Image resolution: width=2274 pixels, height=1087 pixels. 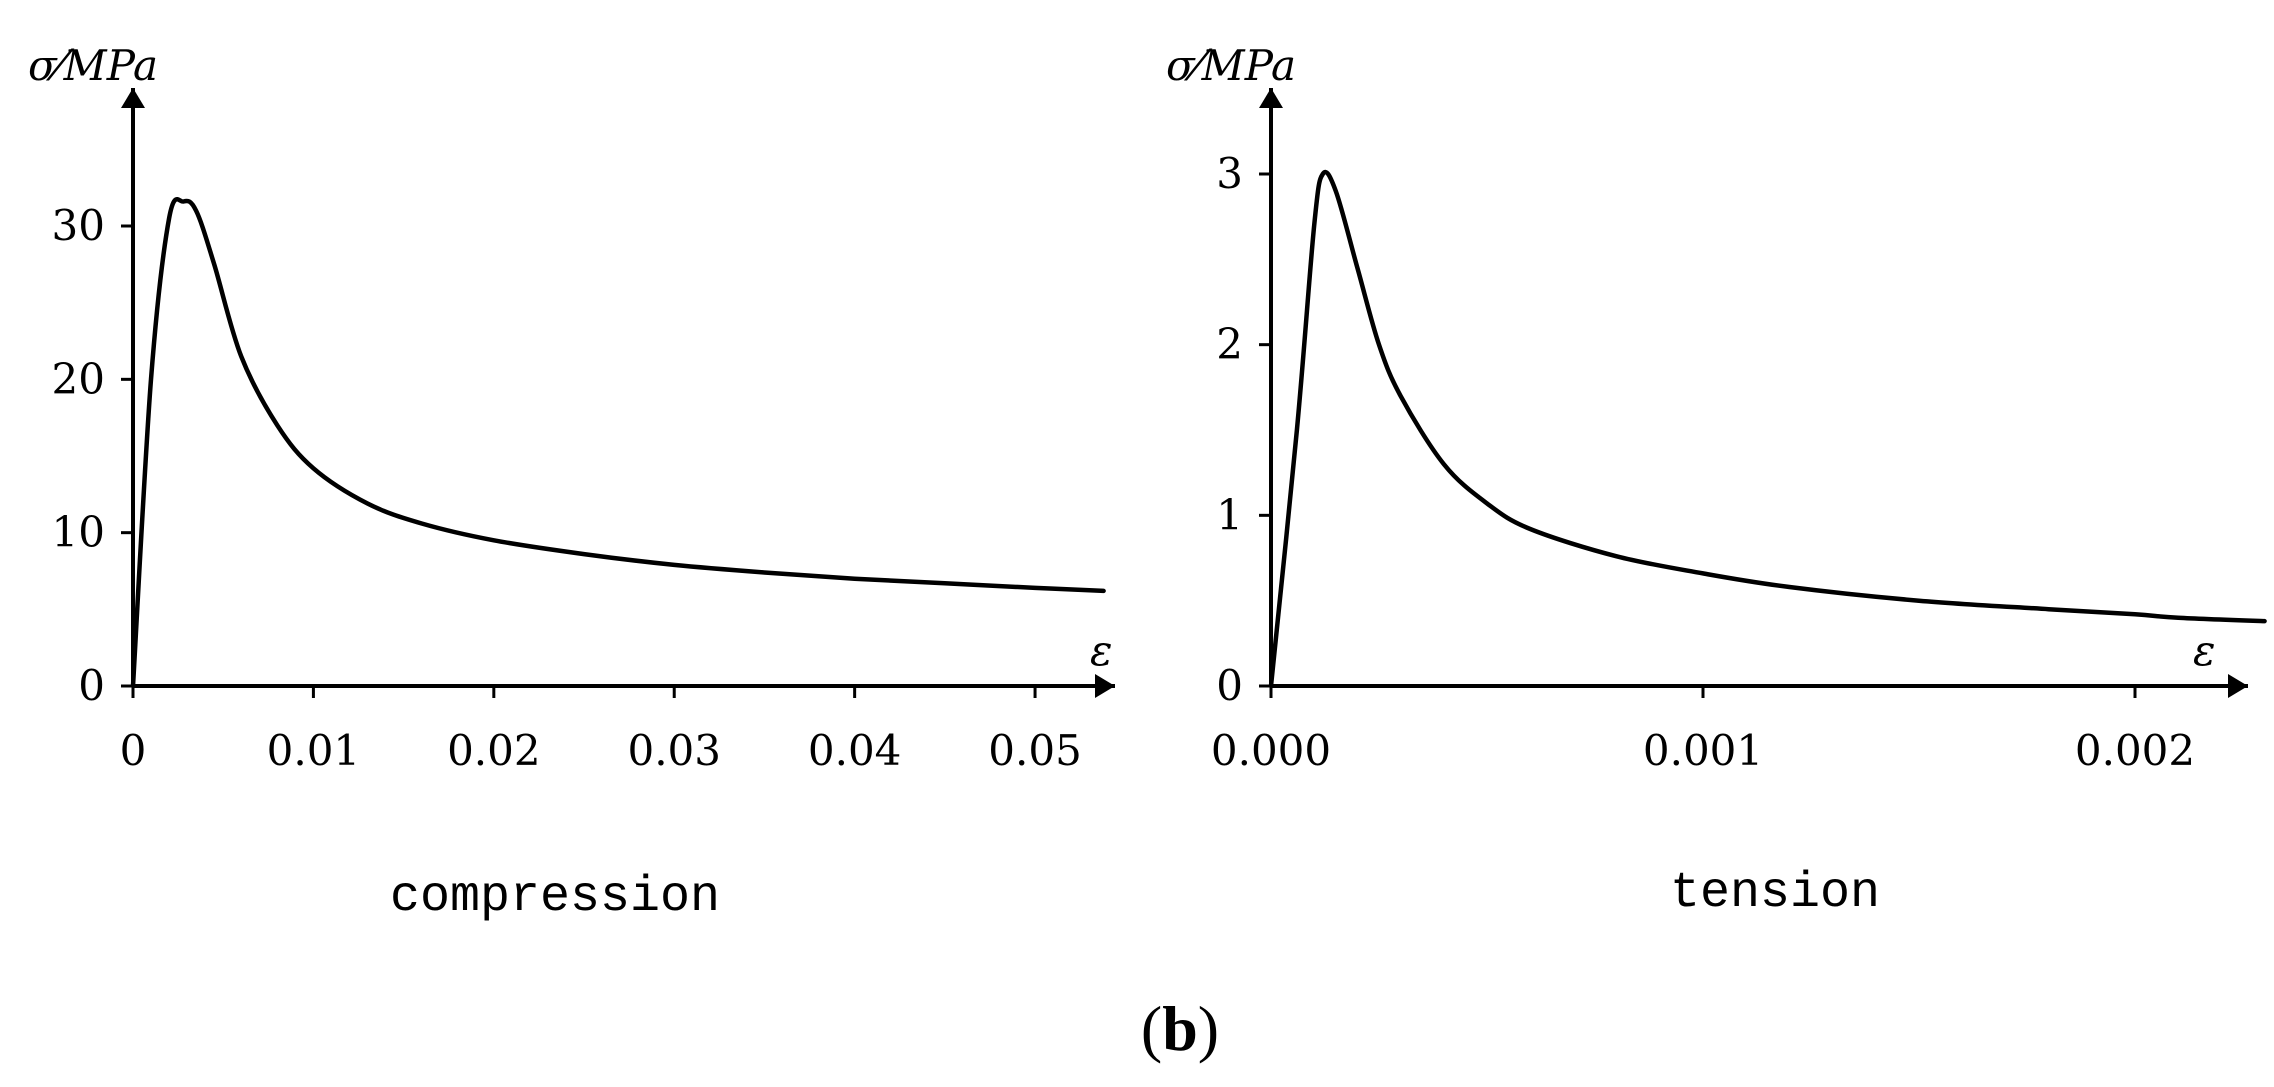 I want to click on figure-label-open: (, so click(x=1151, y=1028).